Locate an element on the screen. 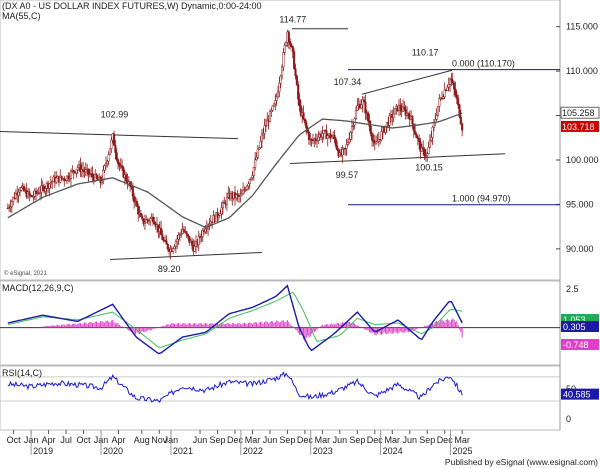  macd-value-label: 1.053 is located at coordinates (574, 320).